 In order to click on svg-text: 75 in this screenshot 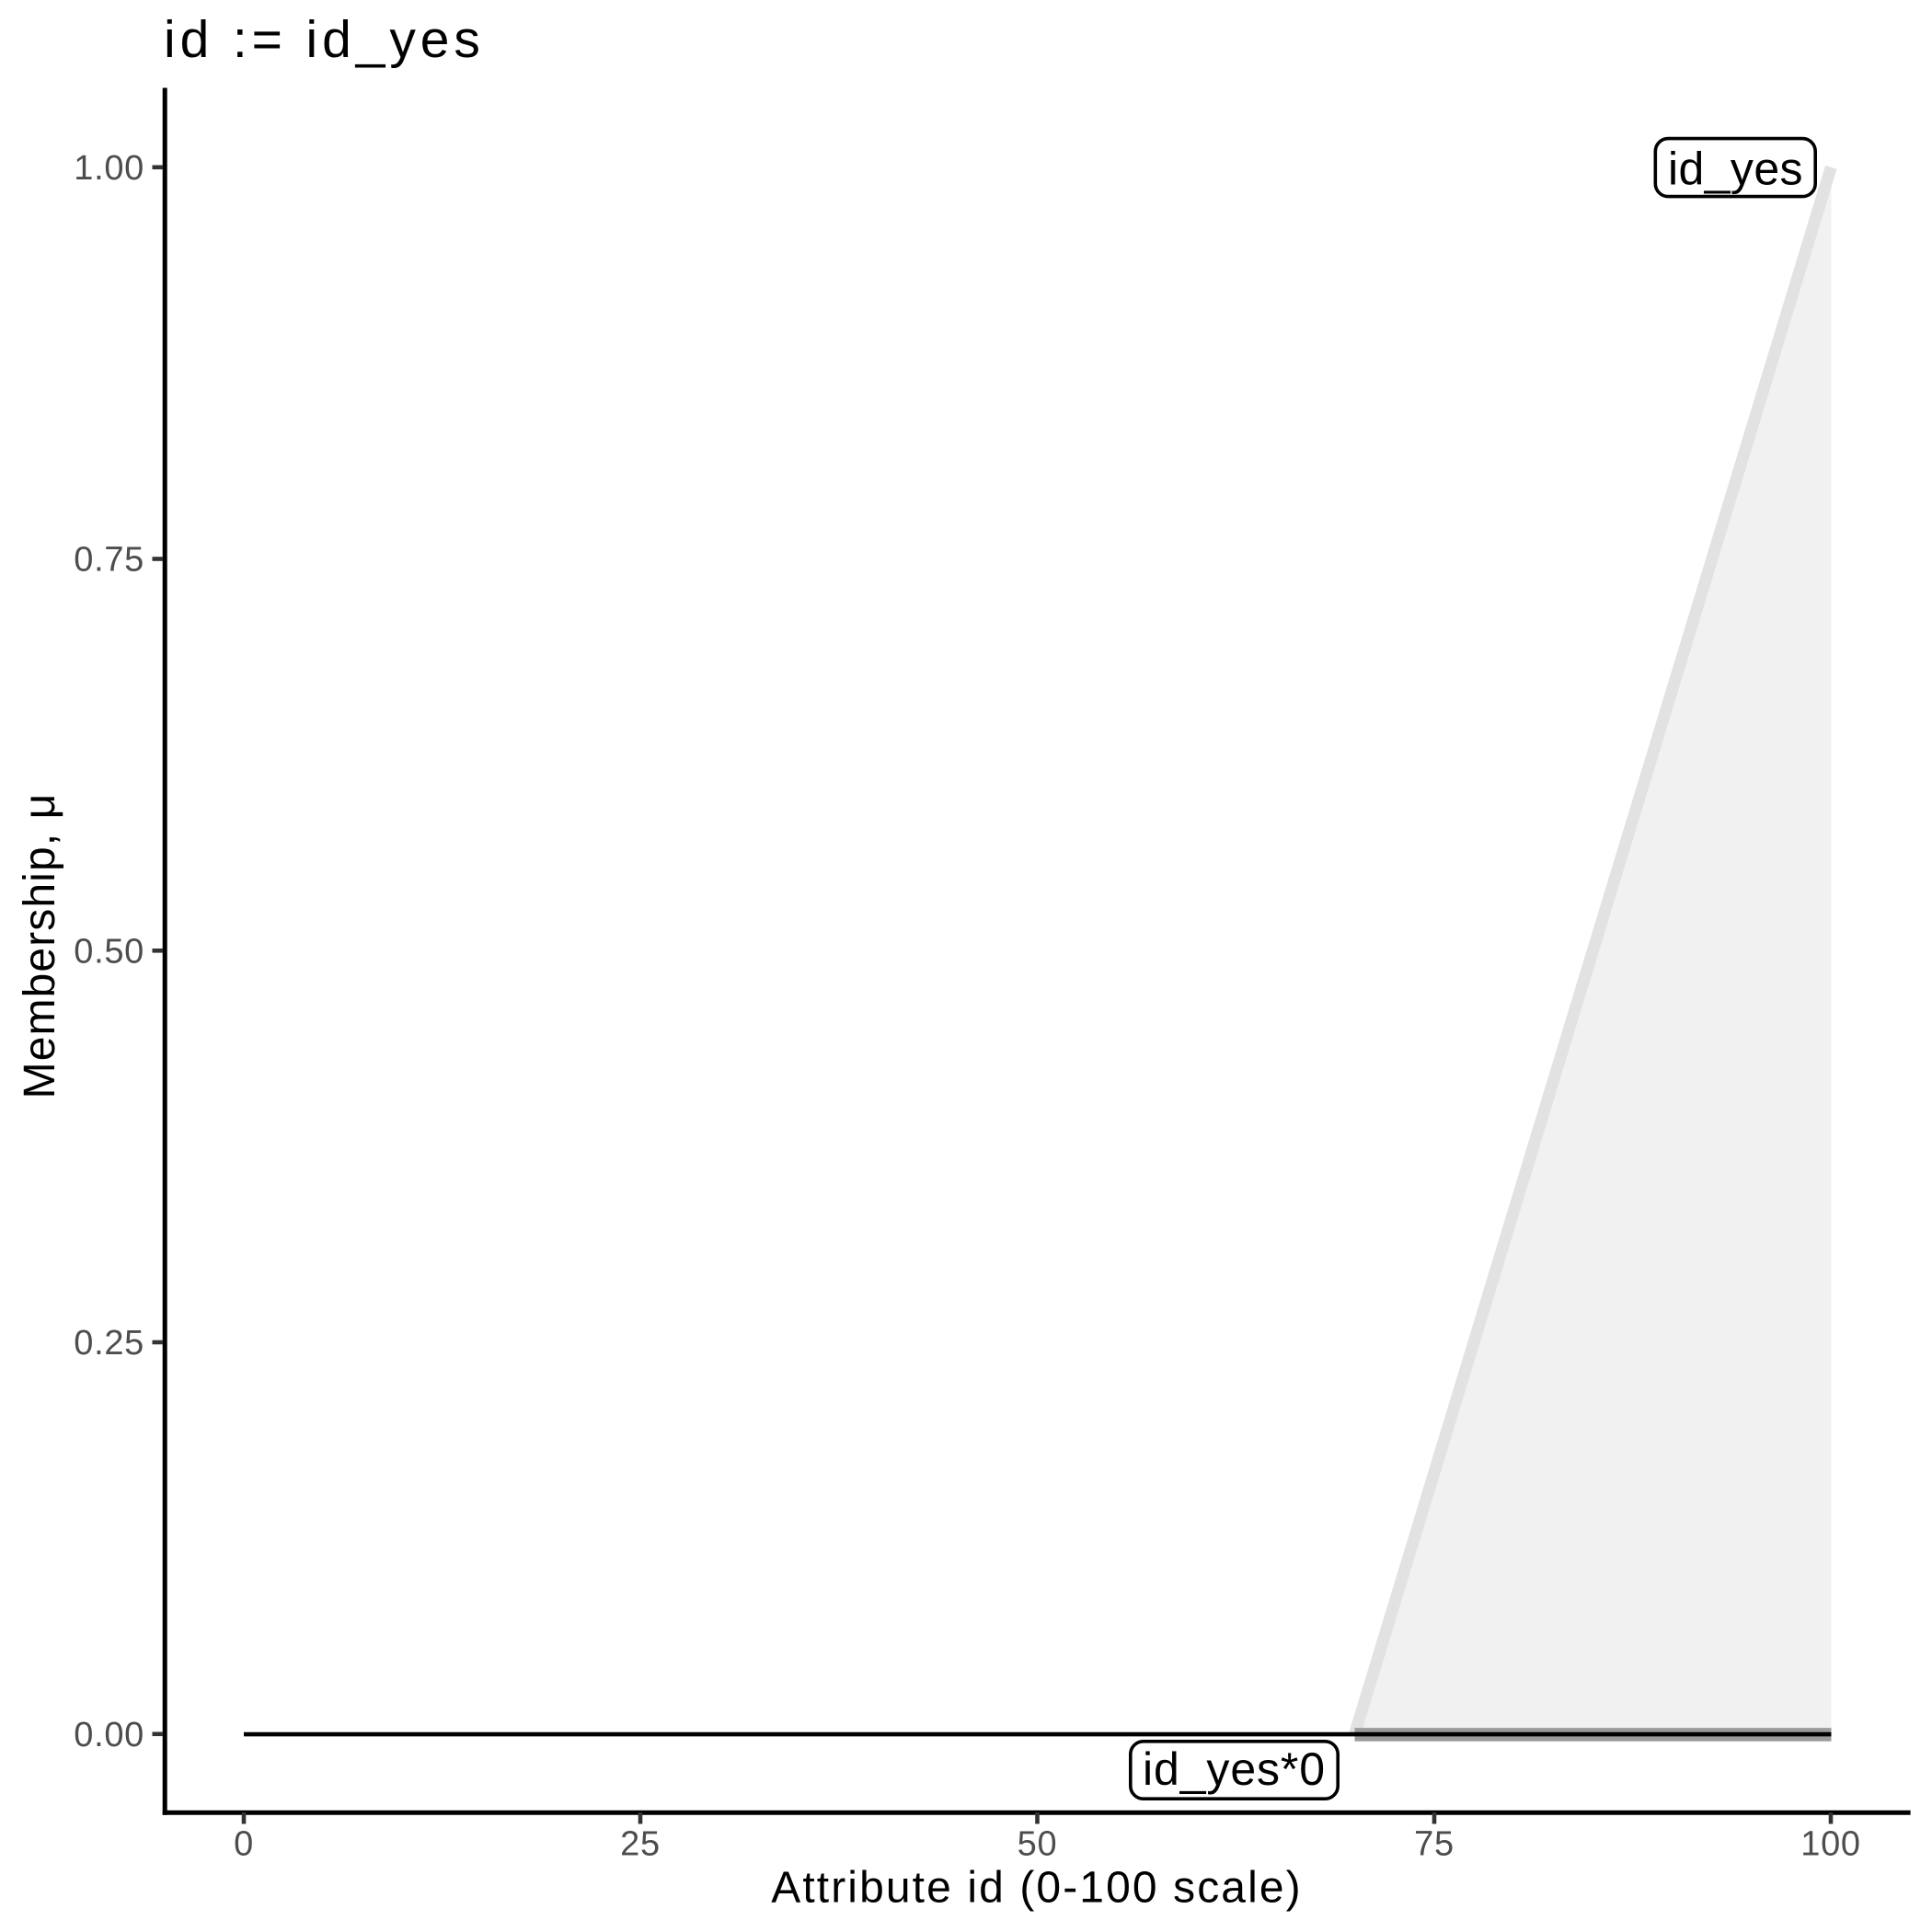, I will do `click(1434, 1844)`.